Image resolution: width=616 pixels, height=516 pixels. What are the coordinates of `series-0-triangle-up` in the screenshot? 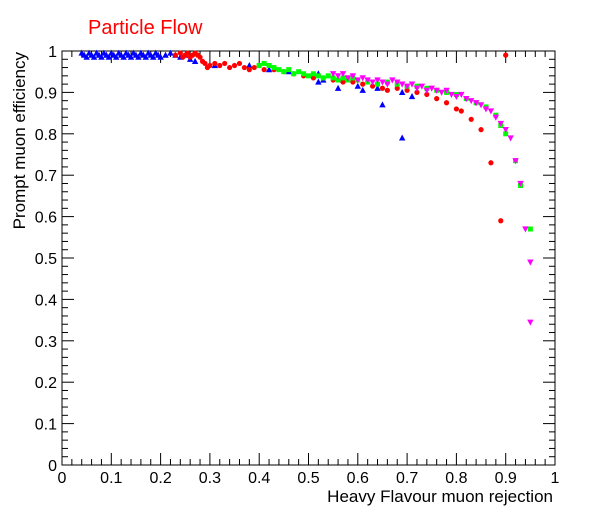 It's located at (247, 95).